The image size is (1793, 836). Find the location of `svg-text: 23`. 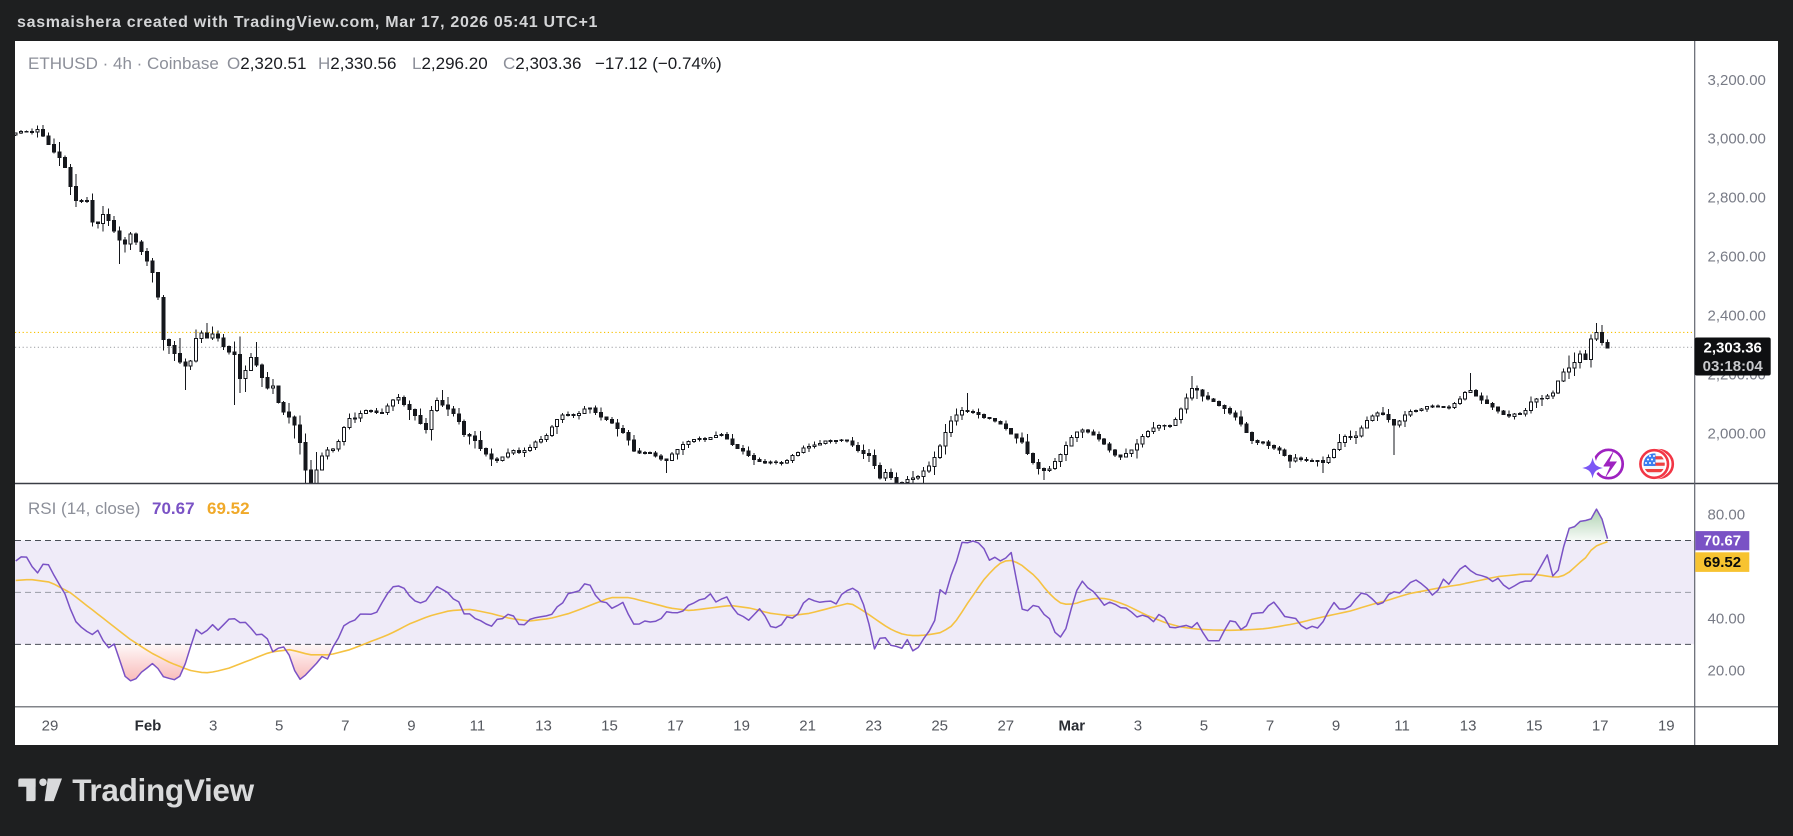

svg-text: 23 is located at coordinates (873, 725).